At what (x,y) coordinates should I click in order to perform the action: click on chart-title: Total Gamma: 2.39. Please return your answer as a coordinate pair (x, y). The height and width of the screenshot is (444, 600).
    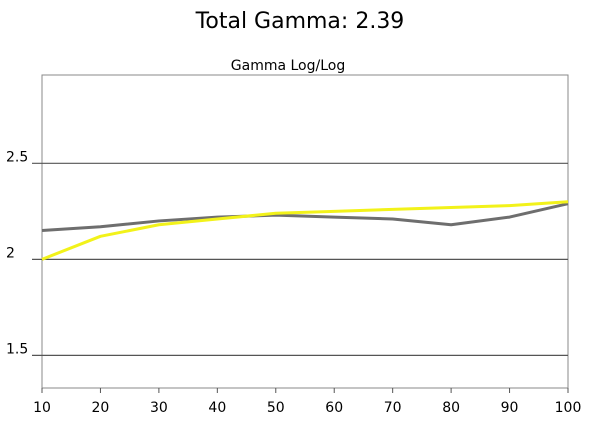
    Looking at the image, I should click on (300, 21).